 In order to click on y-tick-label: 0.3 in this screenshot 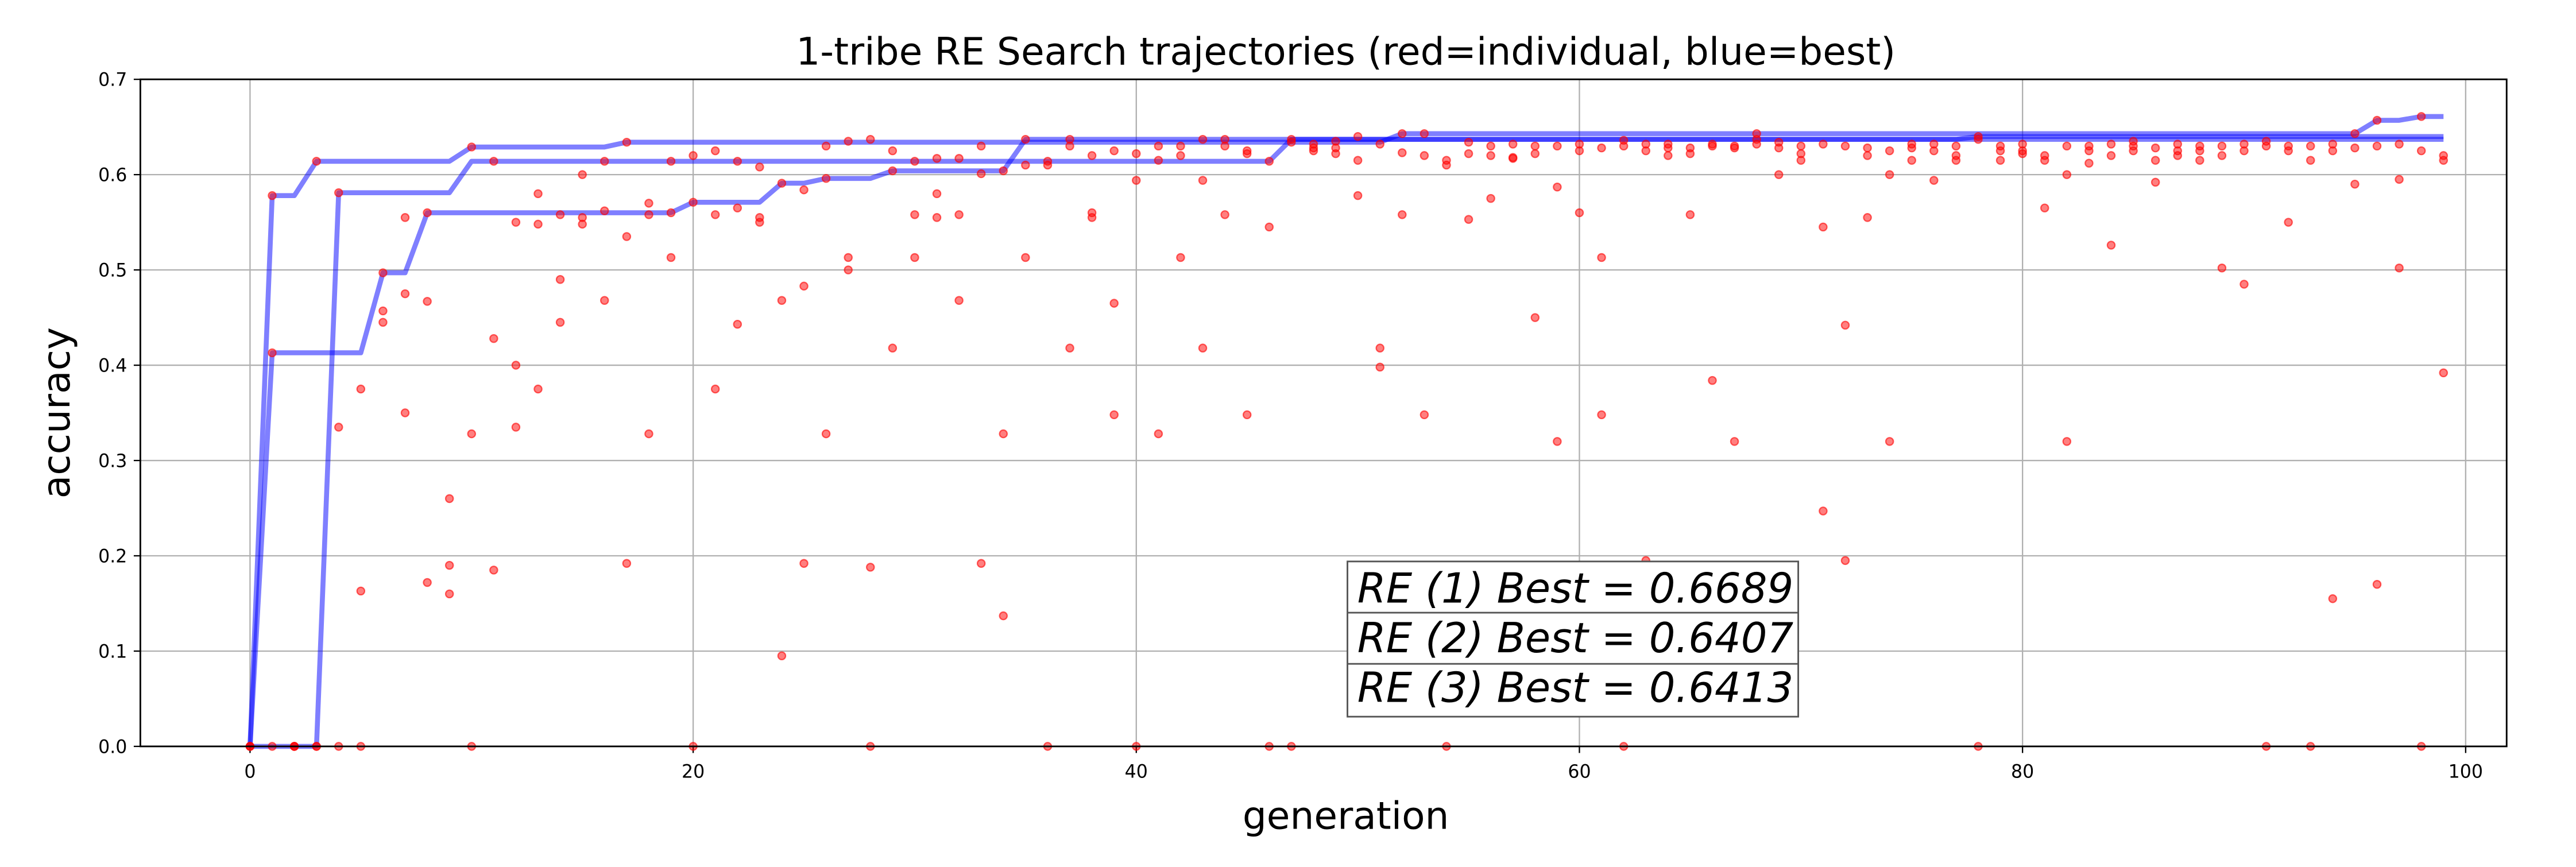, I will do `click(112, 461)`.